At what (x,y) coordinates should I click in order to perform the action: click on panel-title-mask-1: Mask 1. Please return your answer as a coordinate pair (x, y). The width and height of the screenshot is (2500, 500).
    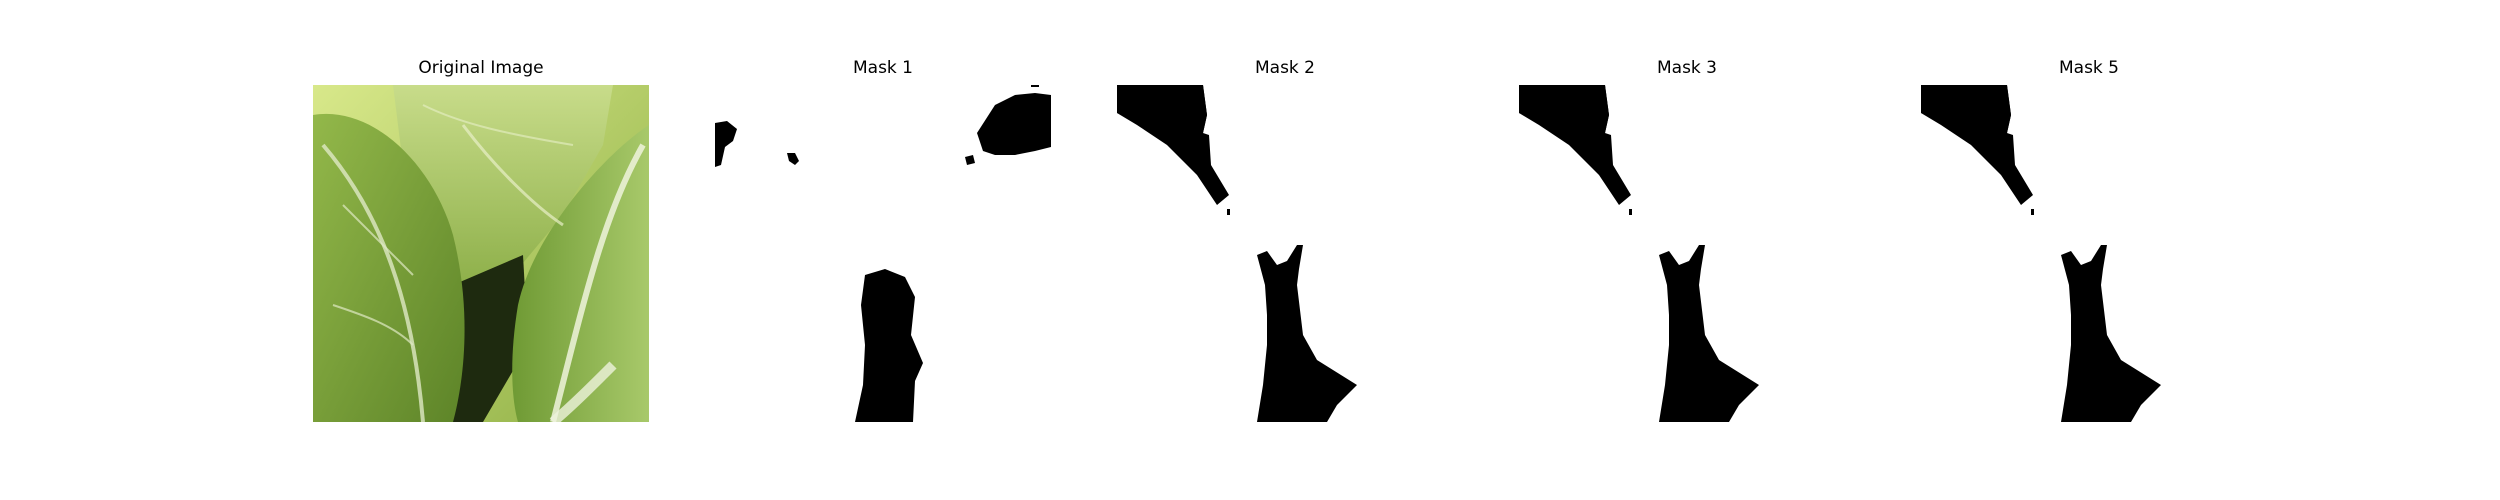
    Looking at the image, I should click on (882, 68).